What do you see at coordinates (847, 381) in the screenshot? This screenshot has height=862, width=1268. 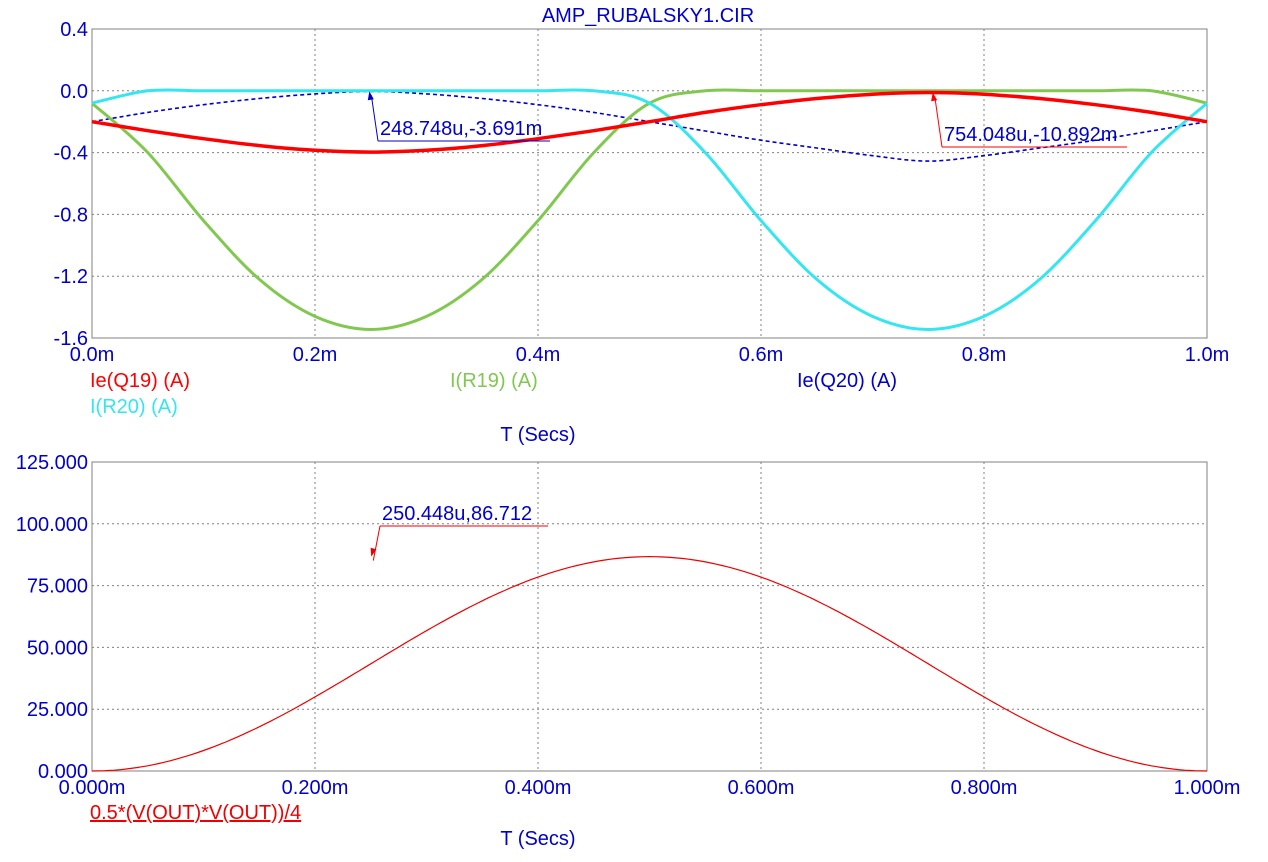 I see `legend-ie-q20: Ie(Q20) (A)` at bounding box center [847, 381].